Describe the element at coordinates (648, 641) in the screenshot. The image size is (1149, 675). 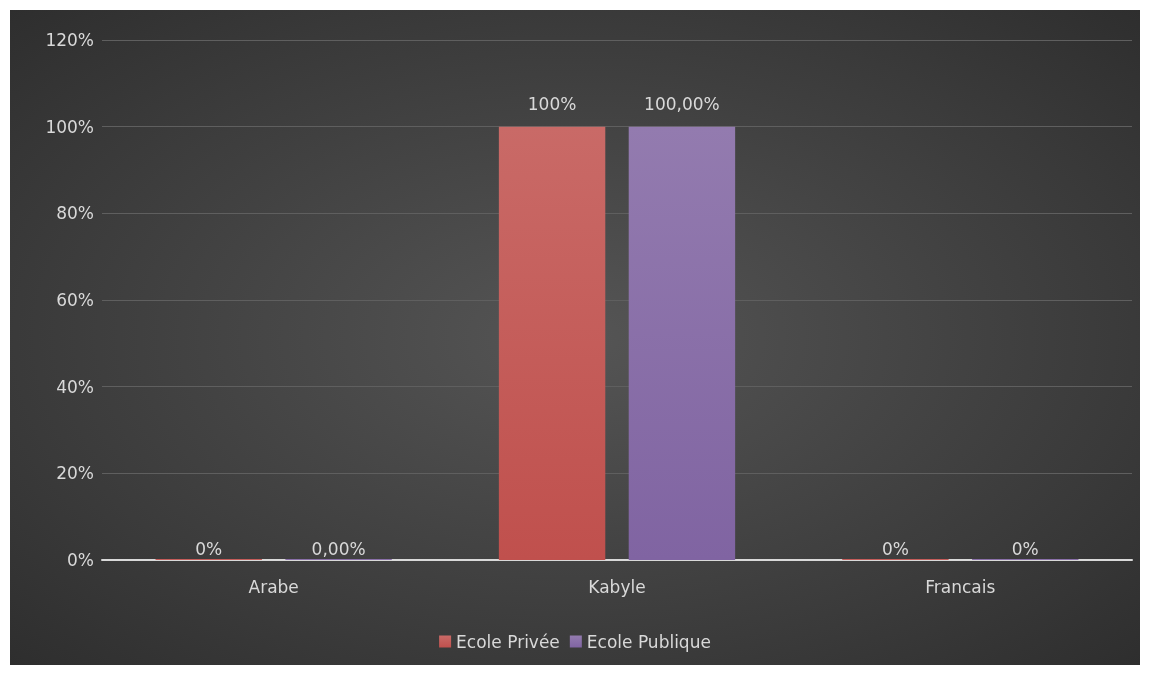
I see `legend-label: Ecole Publique` at that location.